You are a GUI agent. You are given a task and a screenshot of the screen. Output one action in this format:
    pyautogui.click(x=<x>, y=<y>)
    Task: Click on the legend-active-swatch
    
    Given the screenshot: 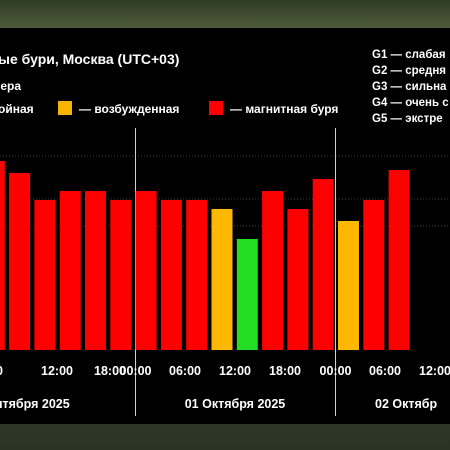 What is the action you would take?
    pyautogui.click(x=65, y=108)
    